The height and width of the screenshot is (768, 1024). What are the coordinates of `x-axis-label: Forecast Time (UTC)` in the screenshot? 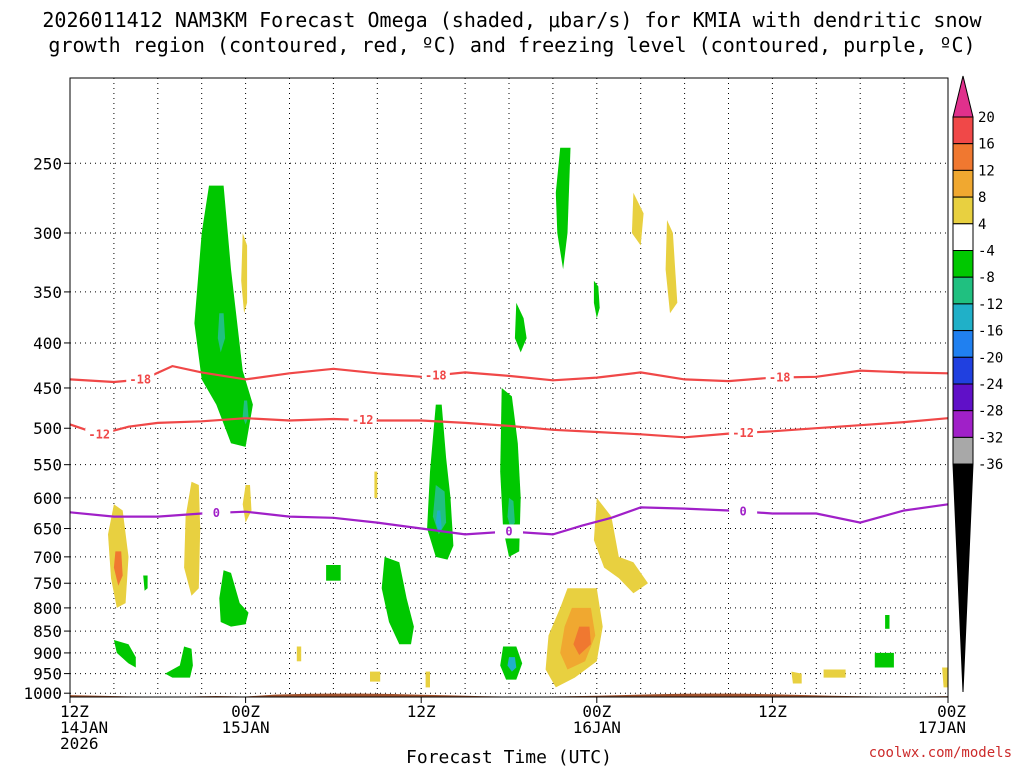 It's located at (509, 757).